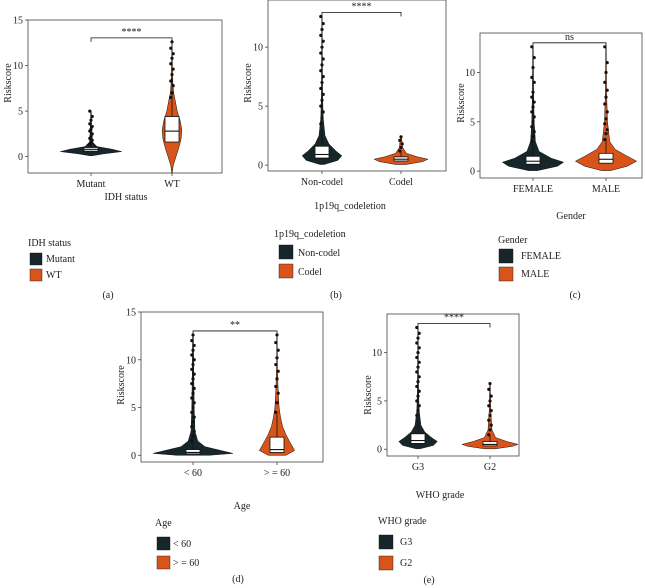 The height and width of the screenshot is (588, 645). Describe the element at coordinates (490, 467) in the screenshot. I see `x-tick-label-e-1: G2` at that location.